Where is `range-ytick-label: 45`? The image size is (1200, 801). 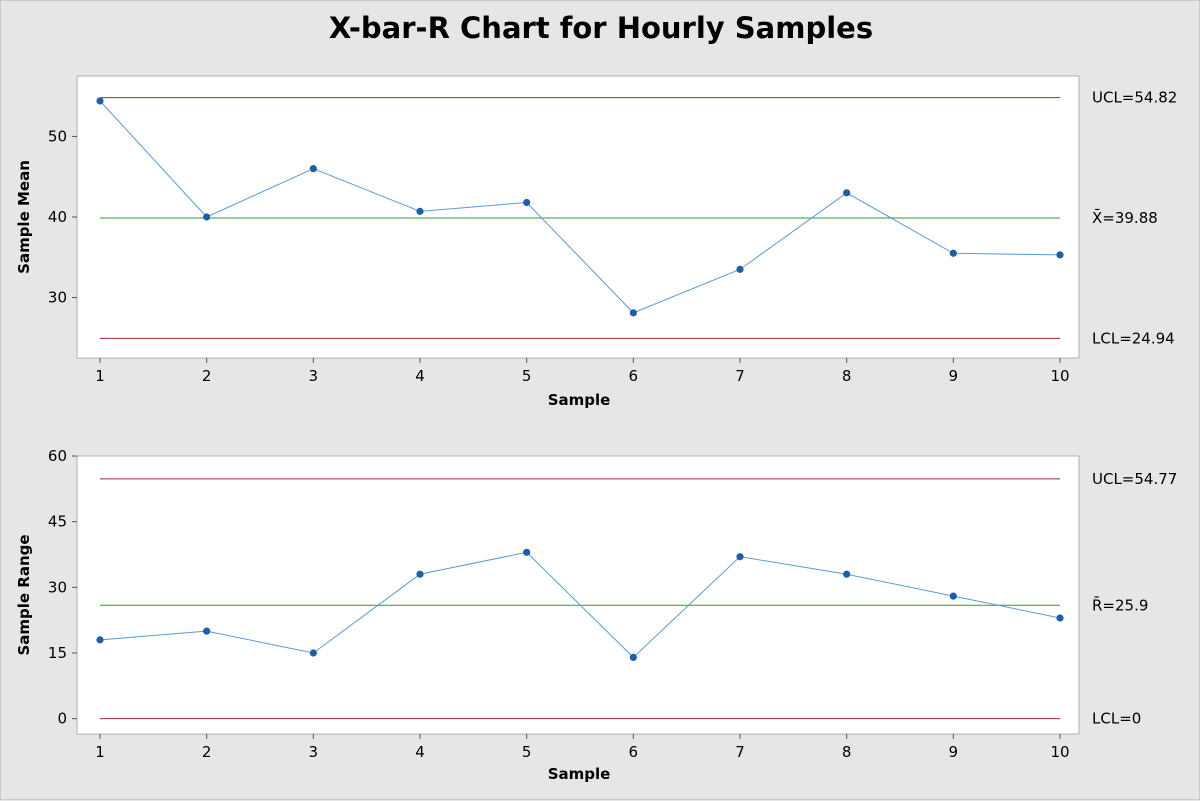
range-ytick-label: 45 is located at coordinates (57, 522).